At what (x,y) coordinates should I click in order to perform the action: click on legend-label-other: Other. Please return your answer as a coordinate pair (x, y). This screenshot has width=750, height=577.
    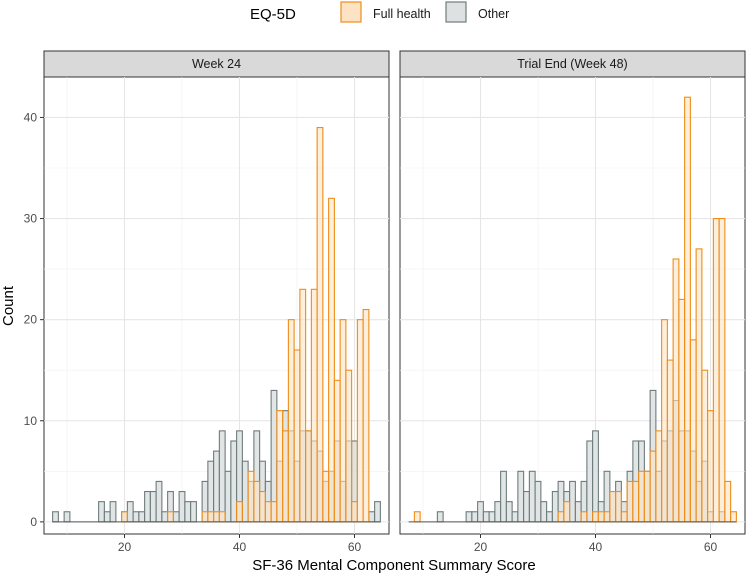
    Looking at the image, I should click on (493, 14).